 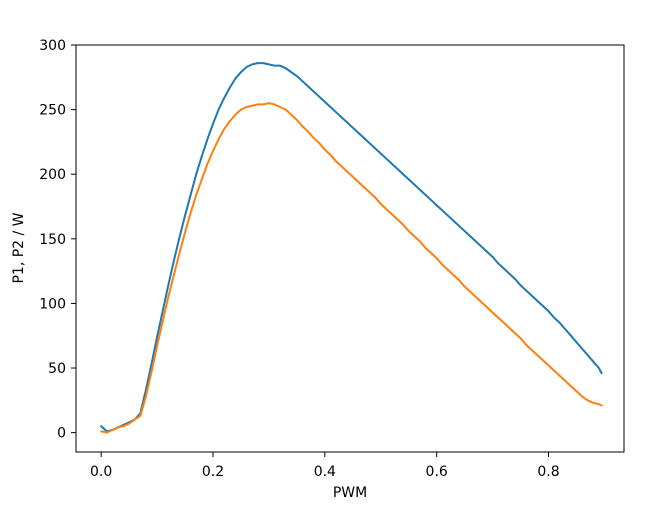 I want to click on x-axis: 0.0 0.2 0.4 0.6 0.8, so click(x=325, y=466).